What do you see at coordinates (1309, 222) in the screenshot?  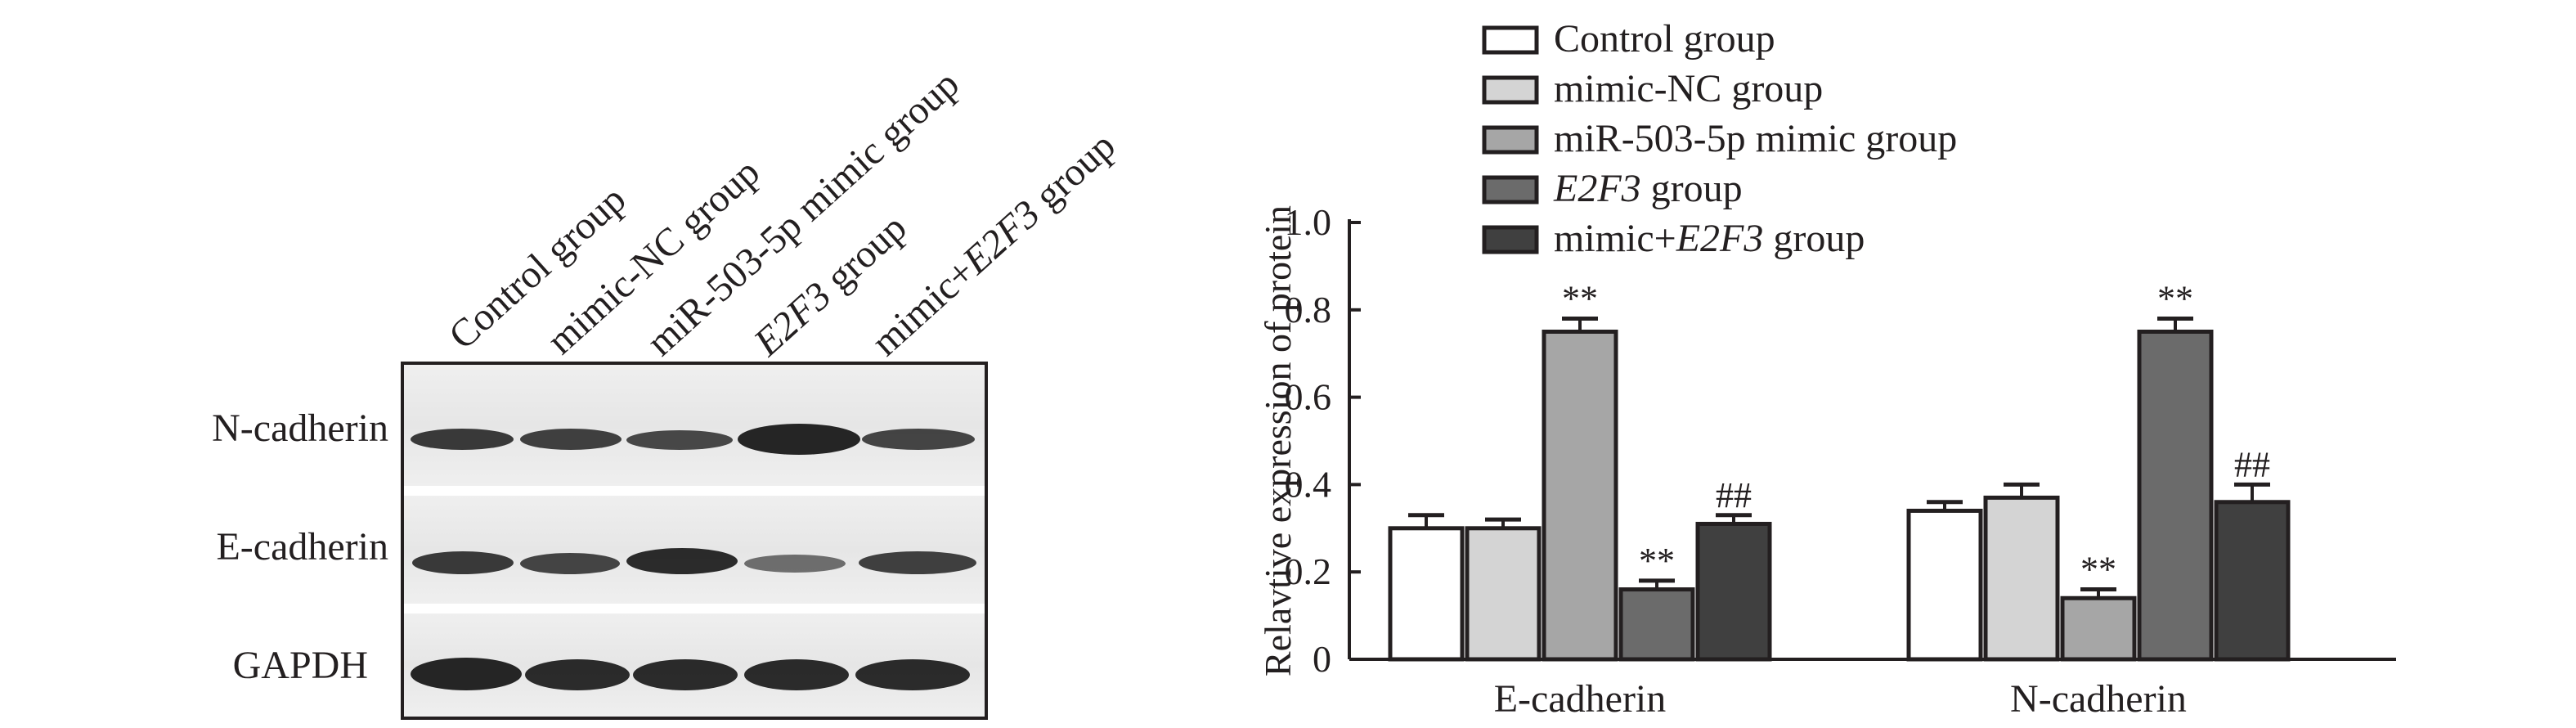 I see `y-tick-label: 1.0` at bounding box center [1309, 222].